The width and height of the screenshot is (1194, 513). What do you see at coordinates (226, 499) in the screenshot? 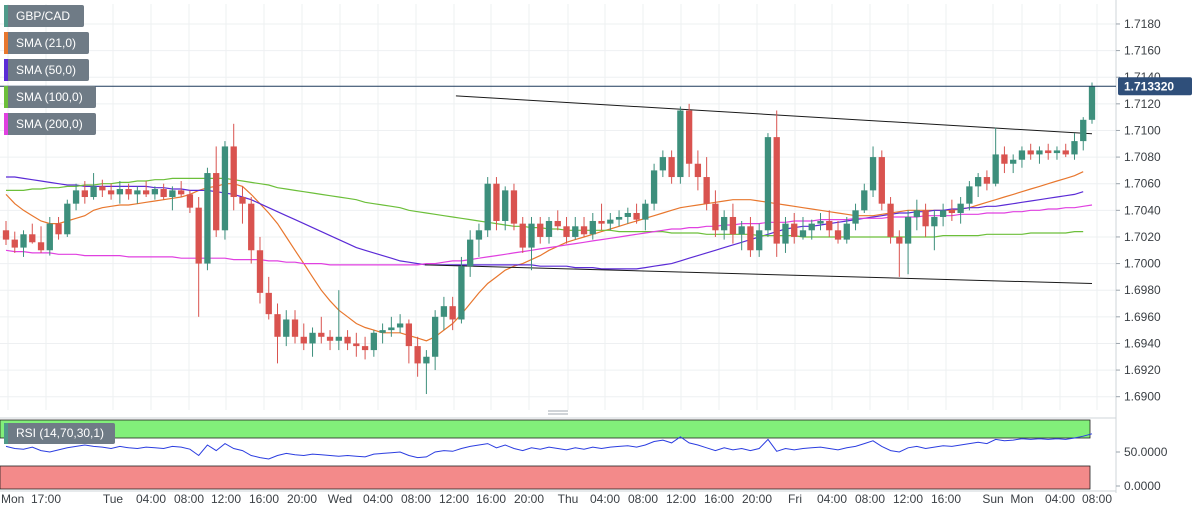
I see `time-label-5: 12:00` at bounding box center [226, 499].